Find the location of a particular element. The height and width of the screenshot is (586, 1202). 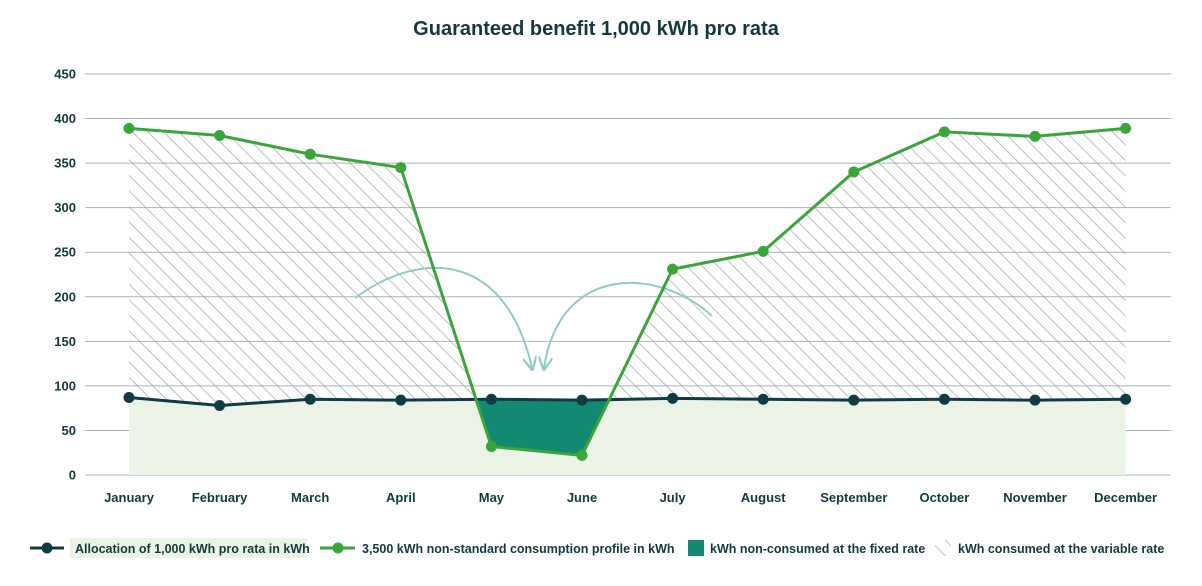

x-tick-label-august: August is located at coordinates (763, 497).